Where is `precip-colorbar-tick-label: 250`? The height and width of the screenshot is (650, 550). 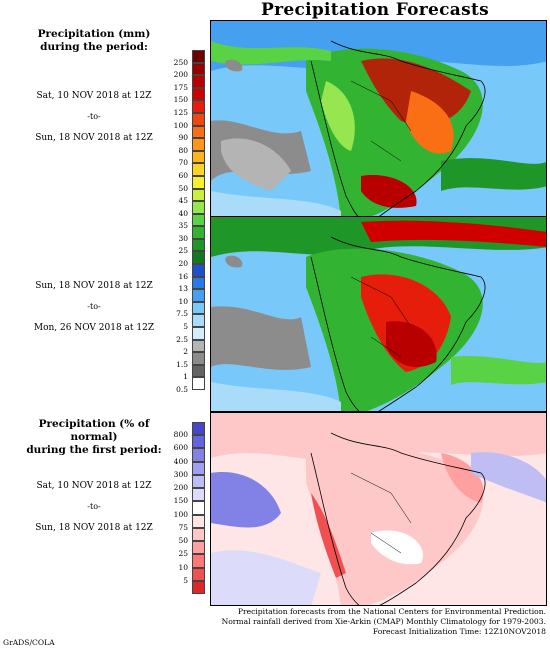
precip-colorbar-tick-label: 250 is located at coordinates (180, 62).